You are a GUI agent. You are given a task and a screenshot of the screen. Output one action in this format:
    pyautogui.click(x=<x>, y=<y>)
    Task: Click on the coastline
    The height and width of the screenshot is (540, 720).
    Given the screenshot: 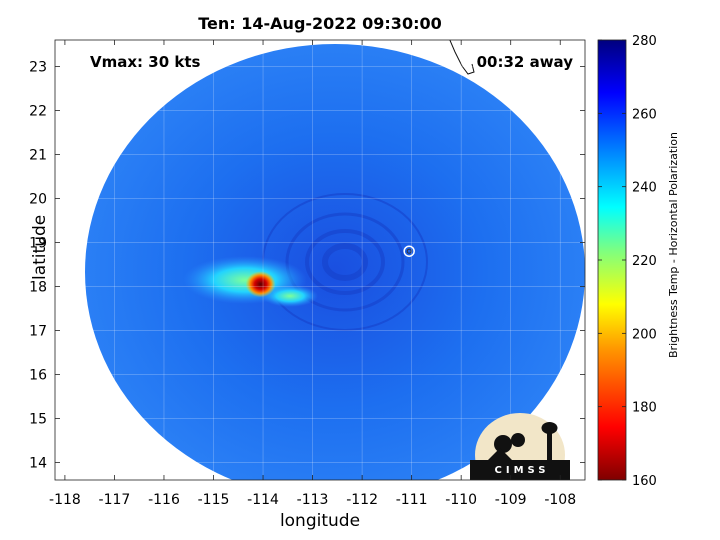 What is the action you would take?
    pyautogui.click(x=462, y=57)
    